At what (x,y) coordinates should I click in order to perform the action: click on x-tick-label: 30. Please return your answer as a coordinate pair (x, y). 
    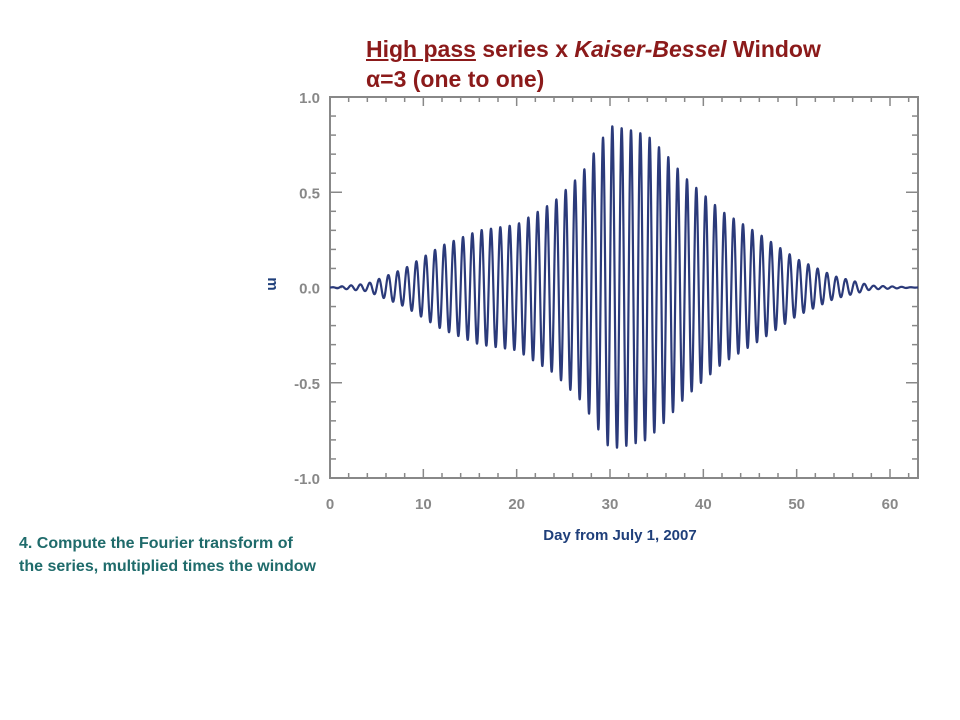
    Looking at the image, I should click on (610, 504).